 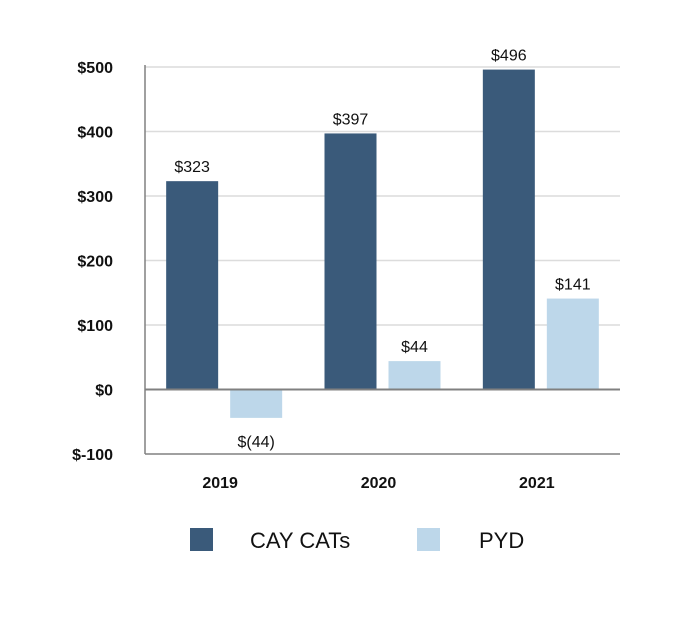 What do you see at coordinates (357, 540) in the screenshot?
I see `legend: CAY CATs PYD` at bounding box center [357, 540].